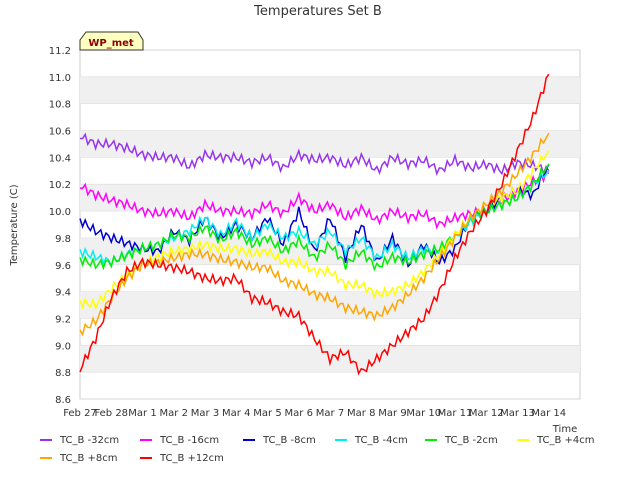 This screenshot has width=640, height=480. What do you see at coordinates (63, 293) in the screenshot?
I see `y-tick-label: 9.4` at bounding box center [63, 293].